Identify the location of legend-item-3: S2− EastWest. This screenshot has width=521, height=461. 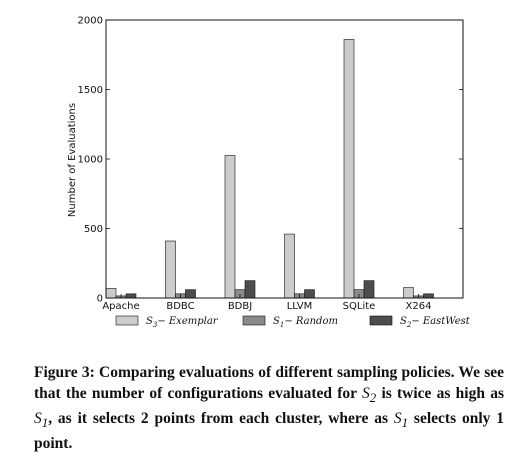
(420, 322).